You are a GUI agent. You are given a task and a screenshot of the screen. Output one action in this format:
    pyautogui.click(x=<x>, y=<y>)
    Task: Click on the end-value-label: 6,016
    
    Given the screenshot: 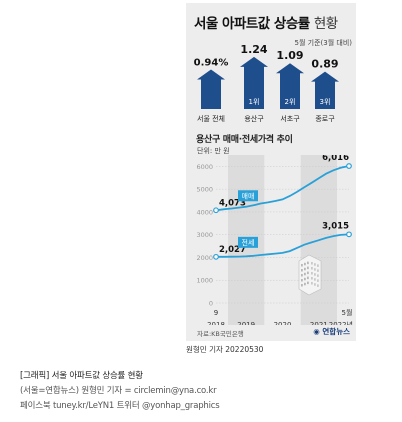 What is the action you would take?
    pyautogui.click(x=335, y=159)
    